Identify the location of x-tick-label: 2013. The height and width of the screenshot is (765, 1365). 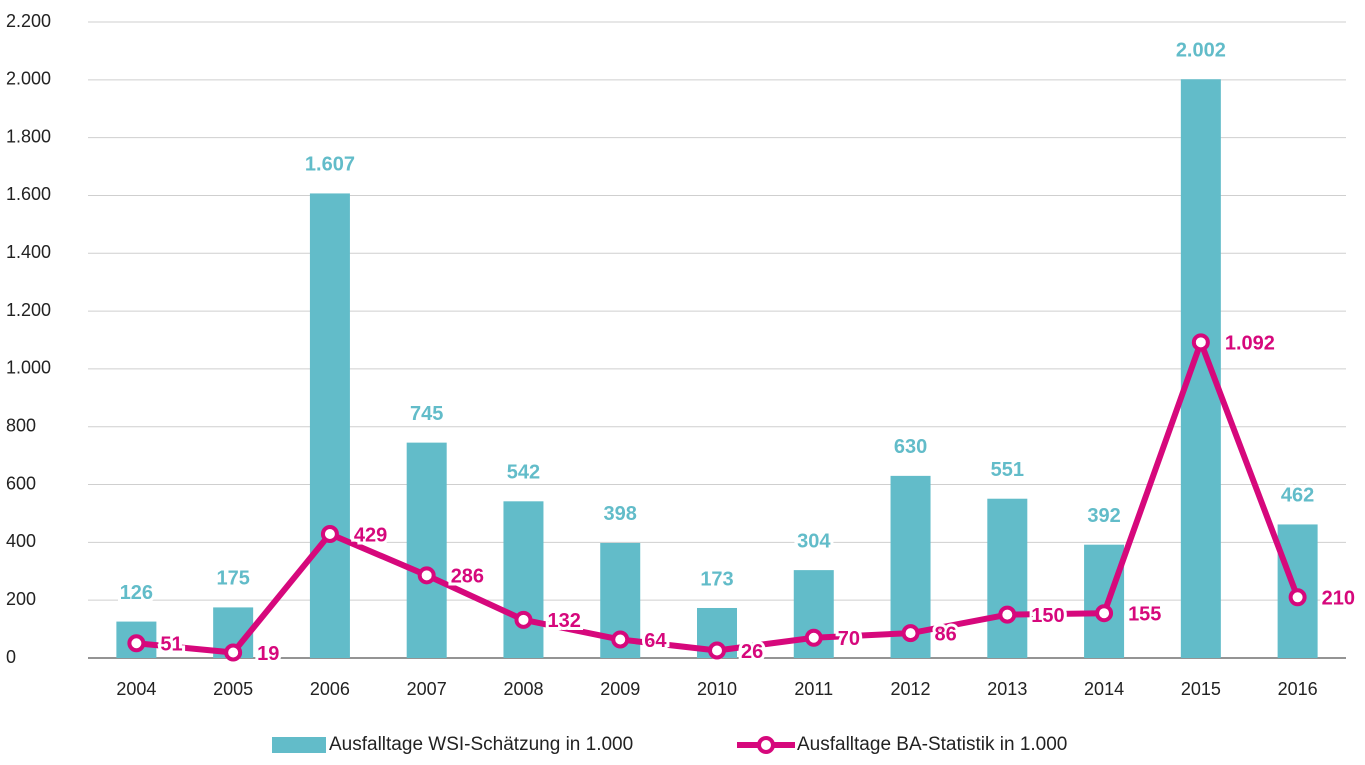
(1007, 689).